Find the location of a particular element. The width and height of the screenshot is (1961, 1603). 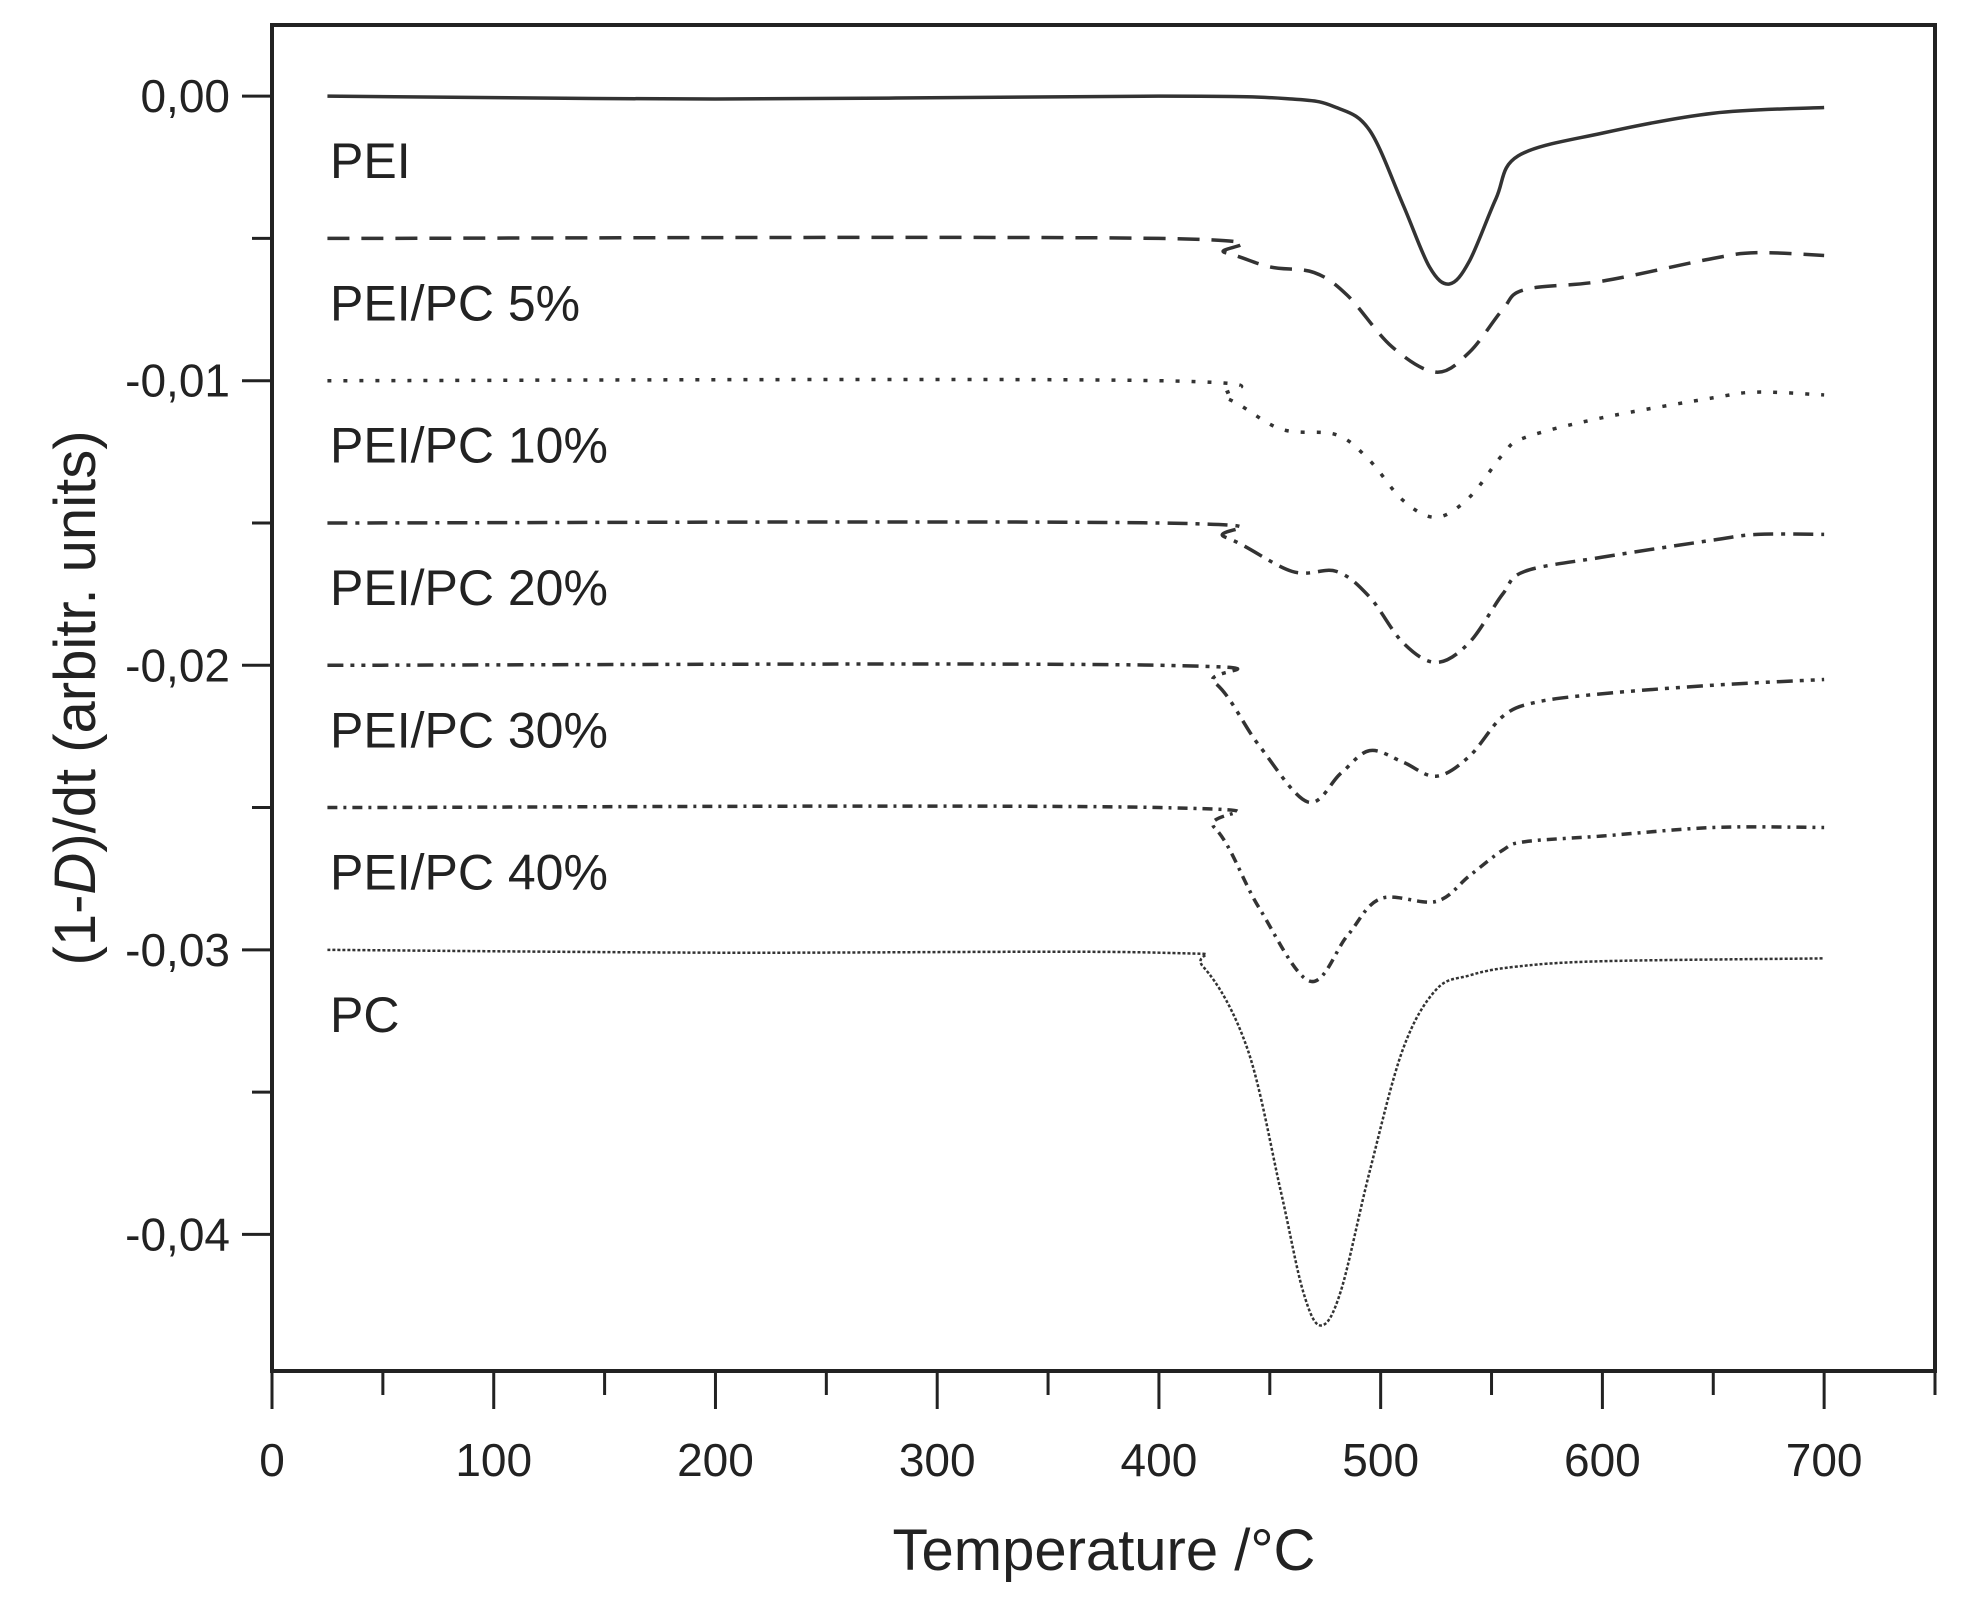

y-tick-label: -0,01 is located at coordinates (177, 381).